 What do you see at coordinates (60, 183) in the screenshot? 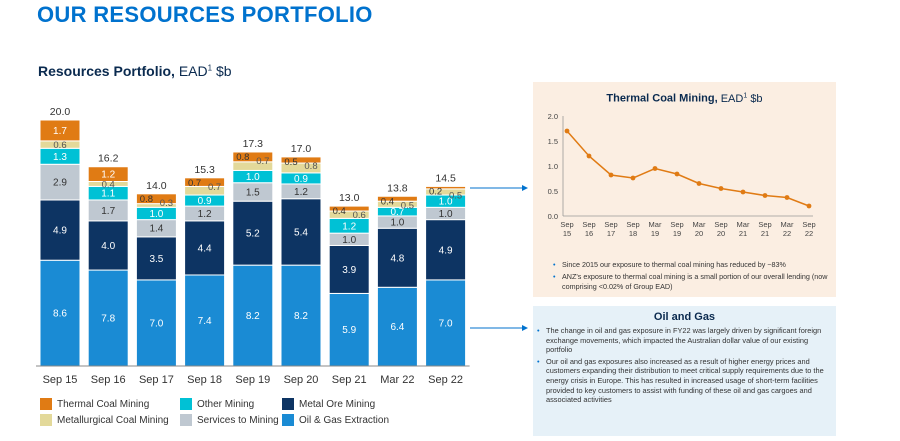
I see `bar-value-label: 2.9` at bounding box center [60, 183].